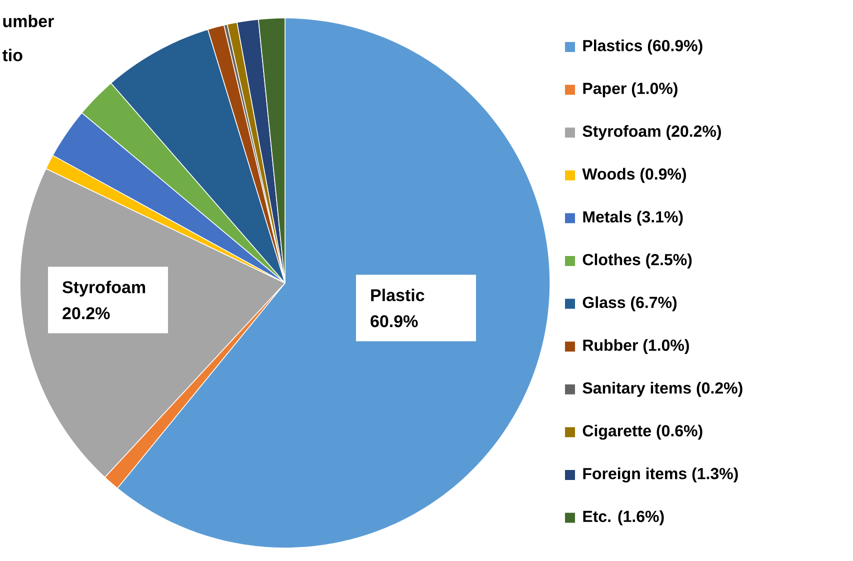  What do you see at coordinates (651, 132) in the screenshot?
I see `legend-label: Styrofoam (20.2%)` at bounding box center [651, 132].